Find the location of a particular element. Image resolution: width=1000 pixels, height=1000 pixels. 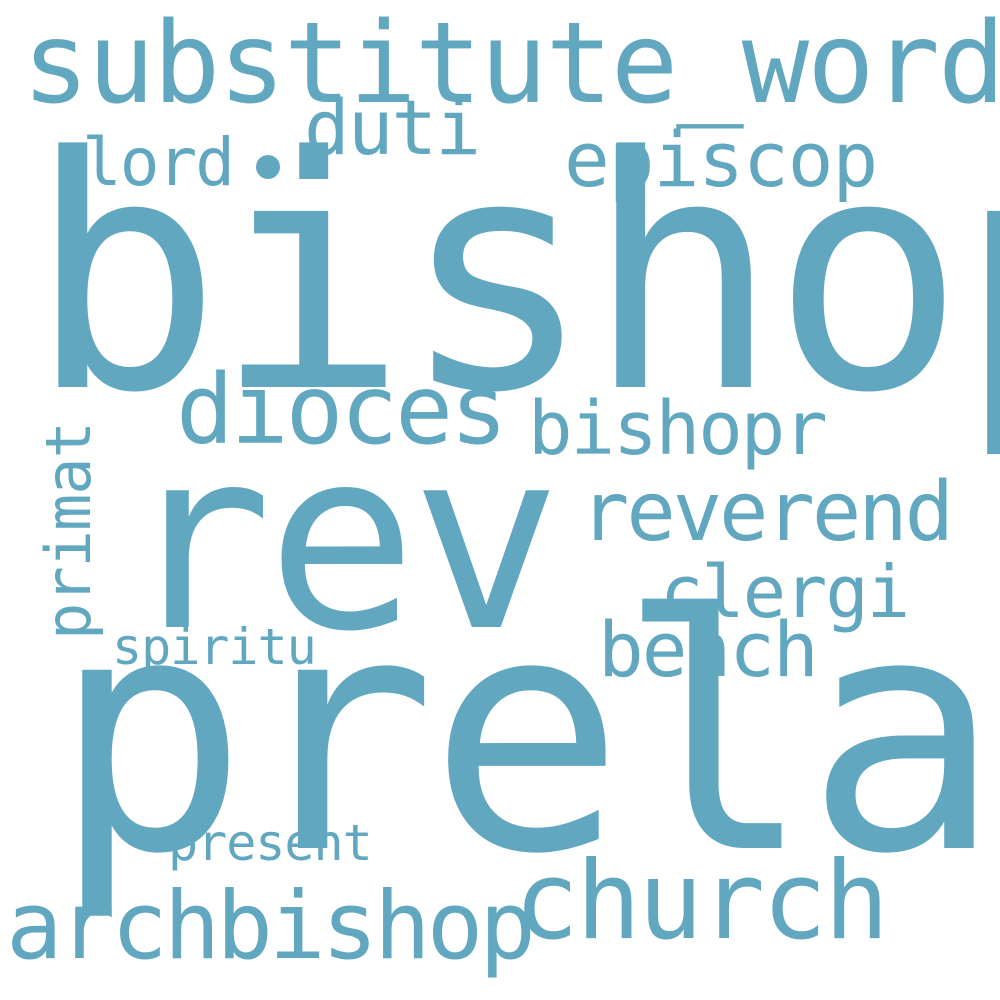

word-bench: bench is located at coordinates (708, 649).